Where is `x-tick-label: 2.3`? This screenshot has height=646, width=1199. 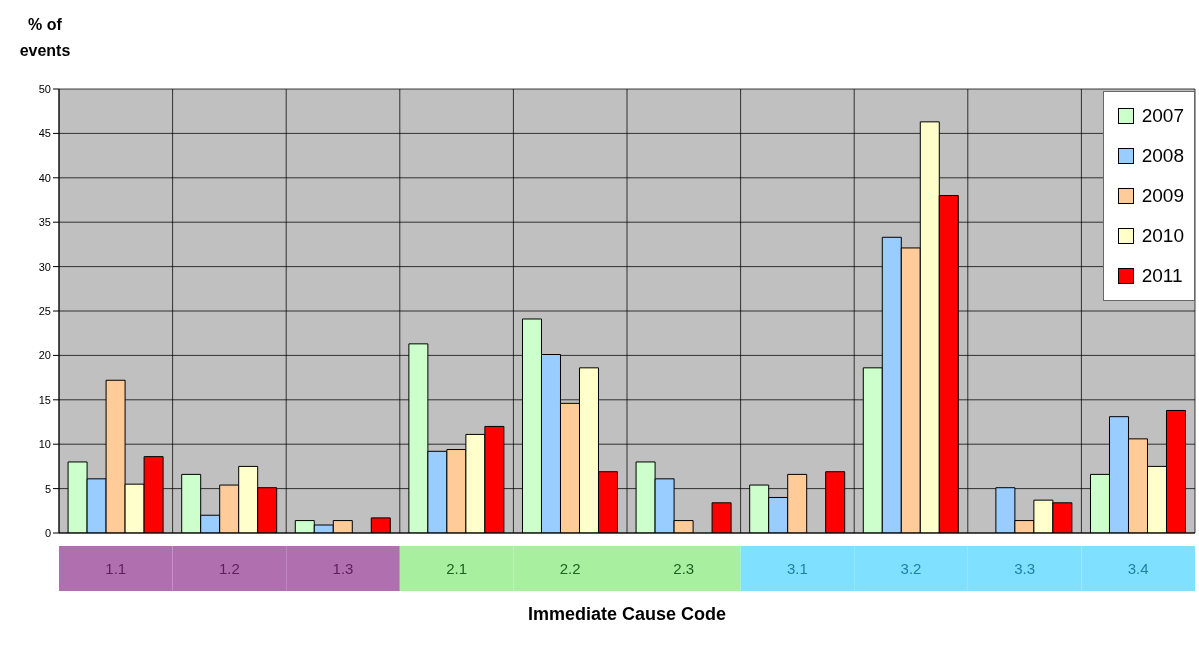 x-tick-label: 2.3 is located at coordinates (684, 568).